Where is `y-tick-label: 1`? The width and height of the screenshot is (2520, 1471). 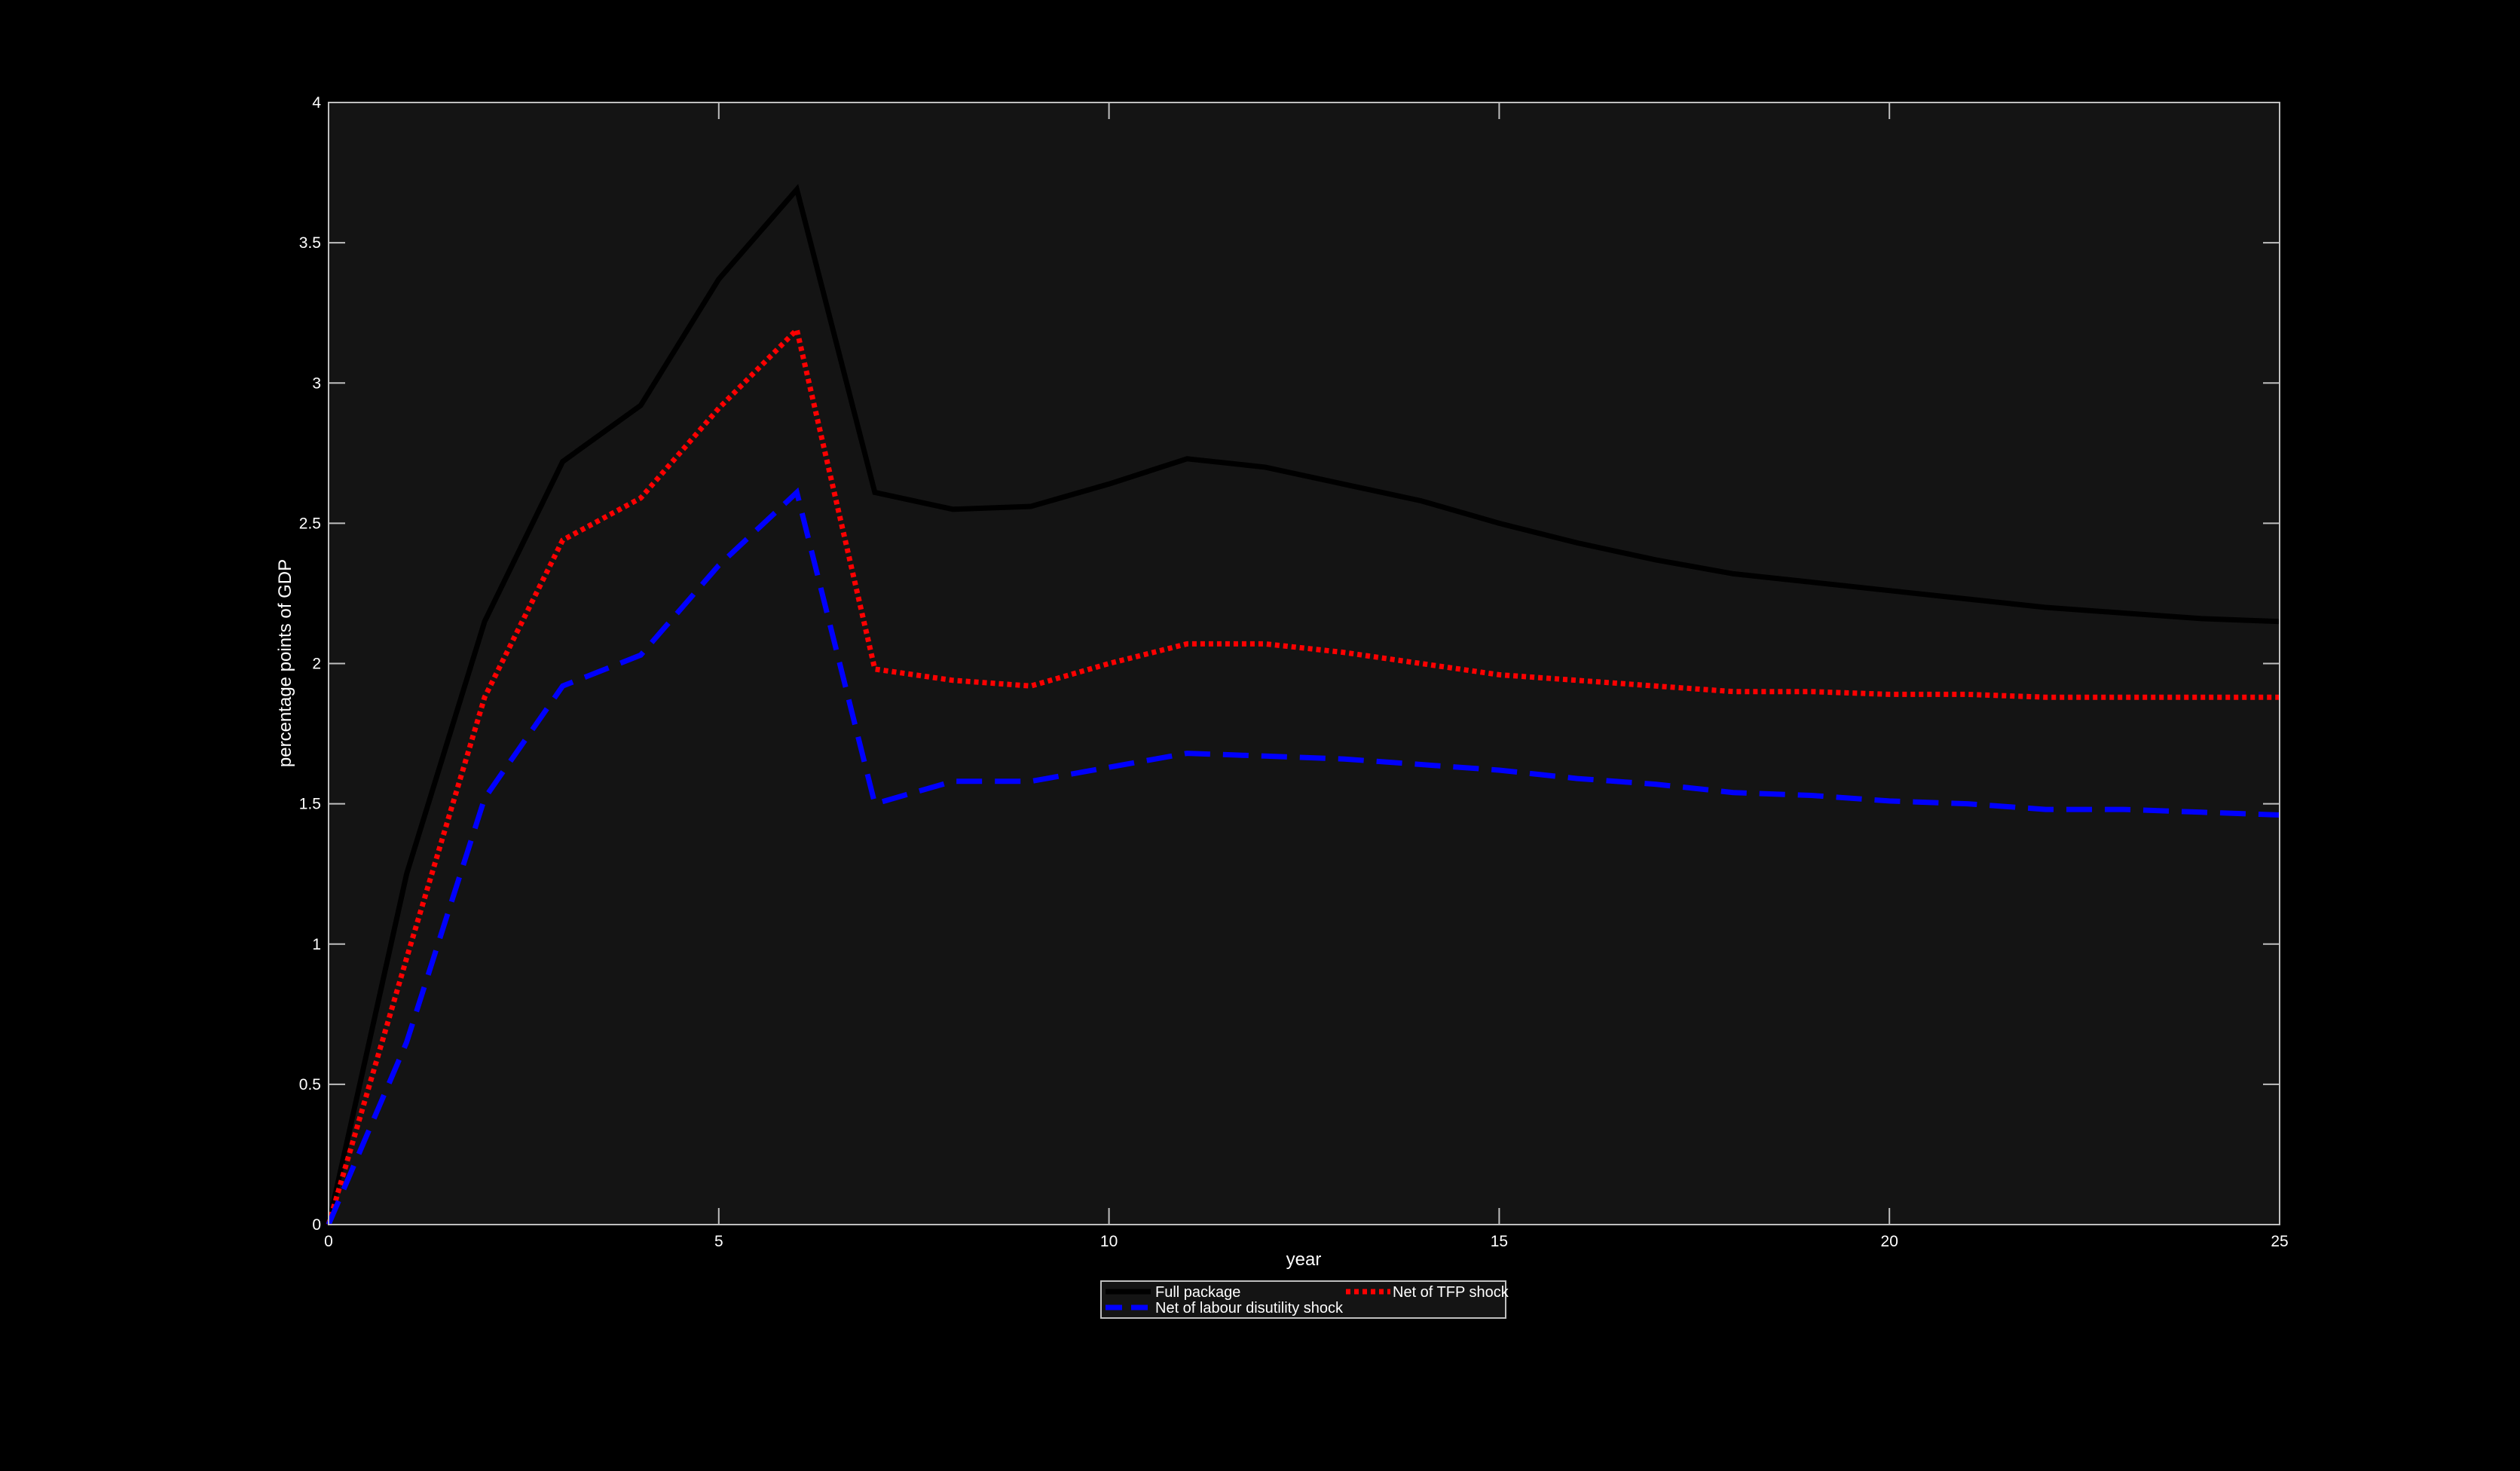
y-tick-label: 1 is located at coordinates (316, 944).